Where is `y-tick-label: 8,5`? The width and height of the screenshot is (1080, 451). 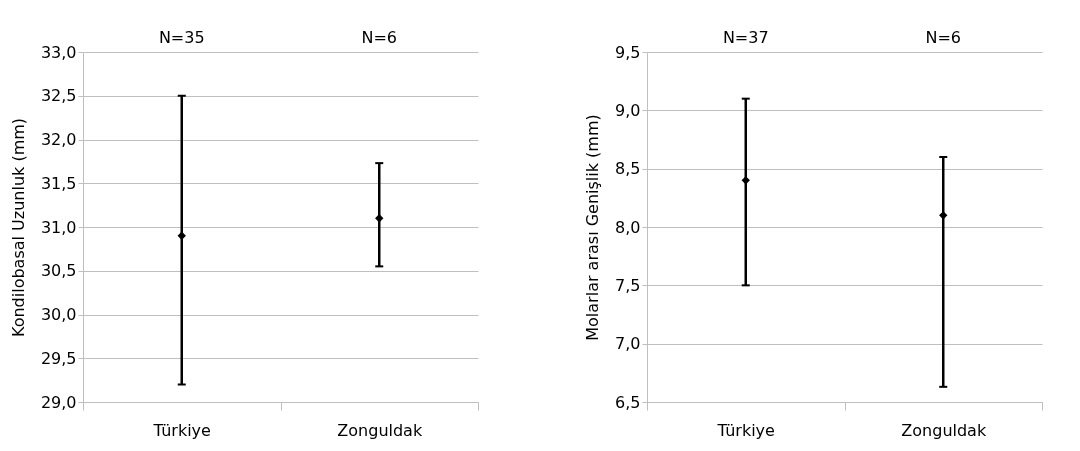
y-tick-label: 8,5 is located at coordinates (628, 169).